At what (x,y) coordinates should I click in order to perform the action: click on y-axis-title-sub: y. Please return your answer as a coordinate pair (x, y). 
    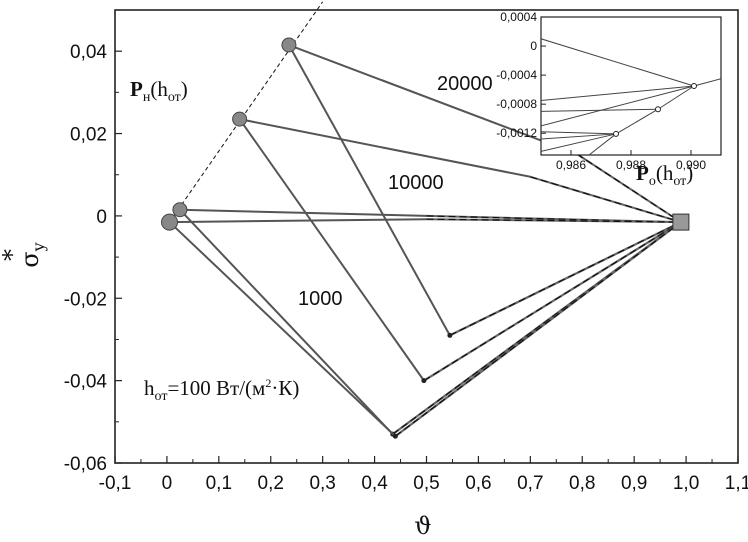
    Looking at the image, I should click on (38, 247).